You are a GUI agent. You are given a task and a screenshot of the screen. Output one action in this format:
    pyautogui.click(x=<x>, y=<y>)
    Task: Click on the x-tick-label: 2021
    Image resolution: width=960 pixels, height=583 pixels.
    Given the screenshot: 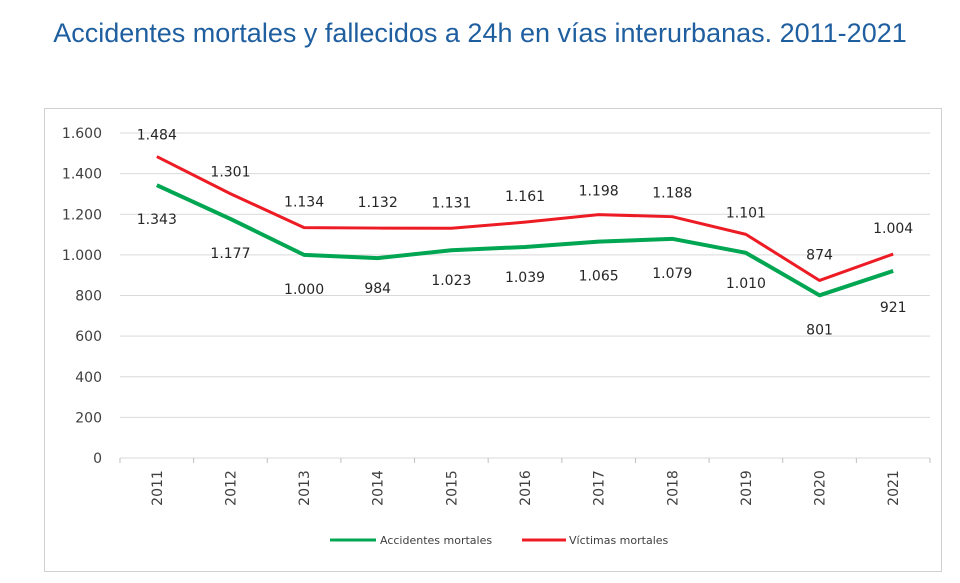 What is the action you would take?
    pyautogui.click(x=894, y=488)
    